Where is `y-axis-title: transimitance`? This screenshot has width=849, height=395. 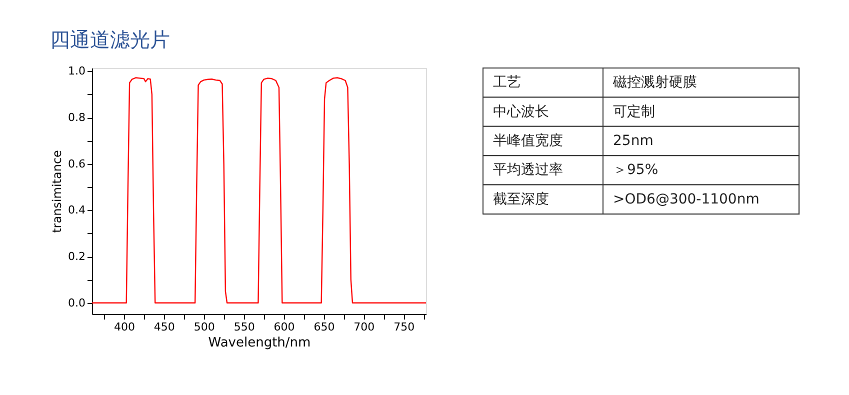 y-axis-title: transimitance is located at coordinates (57, 191).